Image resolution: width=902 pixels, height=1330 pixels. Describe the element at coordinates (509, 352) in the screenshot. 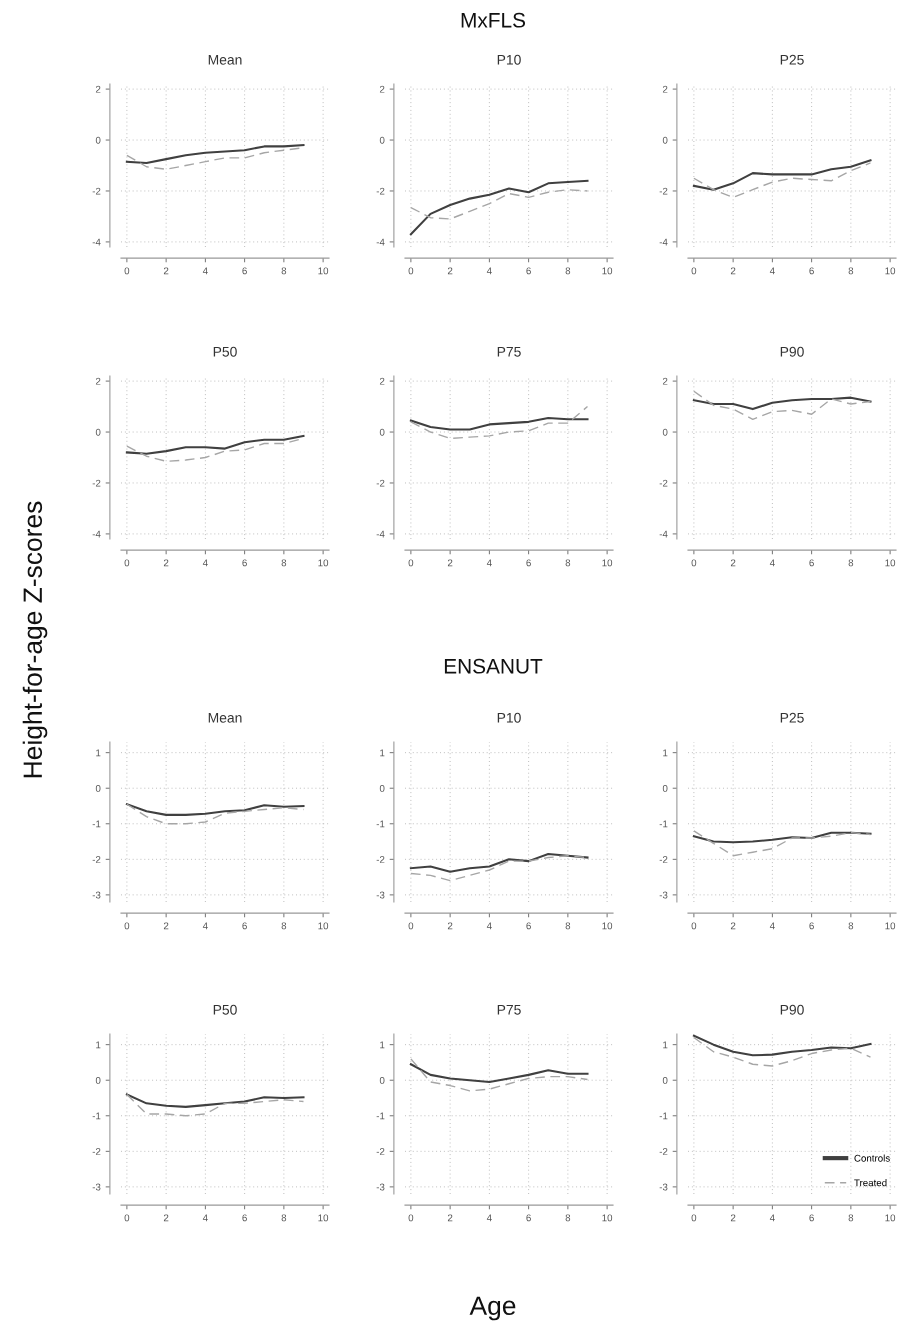

I see `chart-title: P75` at that location.